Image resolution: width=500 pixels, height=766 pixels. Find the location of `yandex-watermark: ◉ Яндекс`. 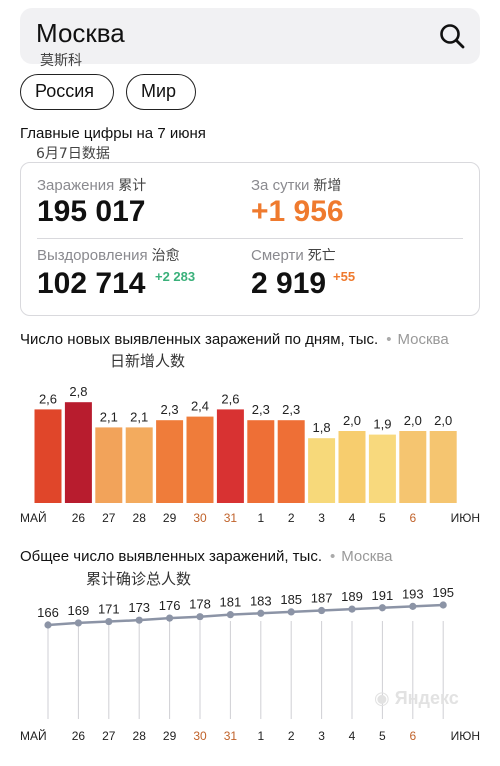

yandex-watermark: ◉ Яндекс is located at coordinates (416, 698).